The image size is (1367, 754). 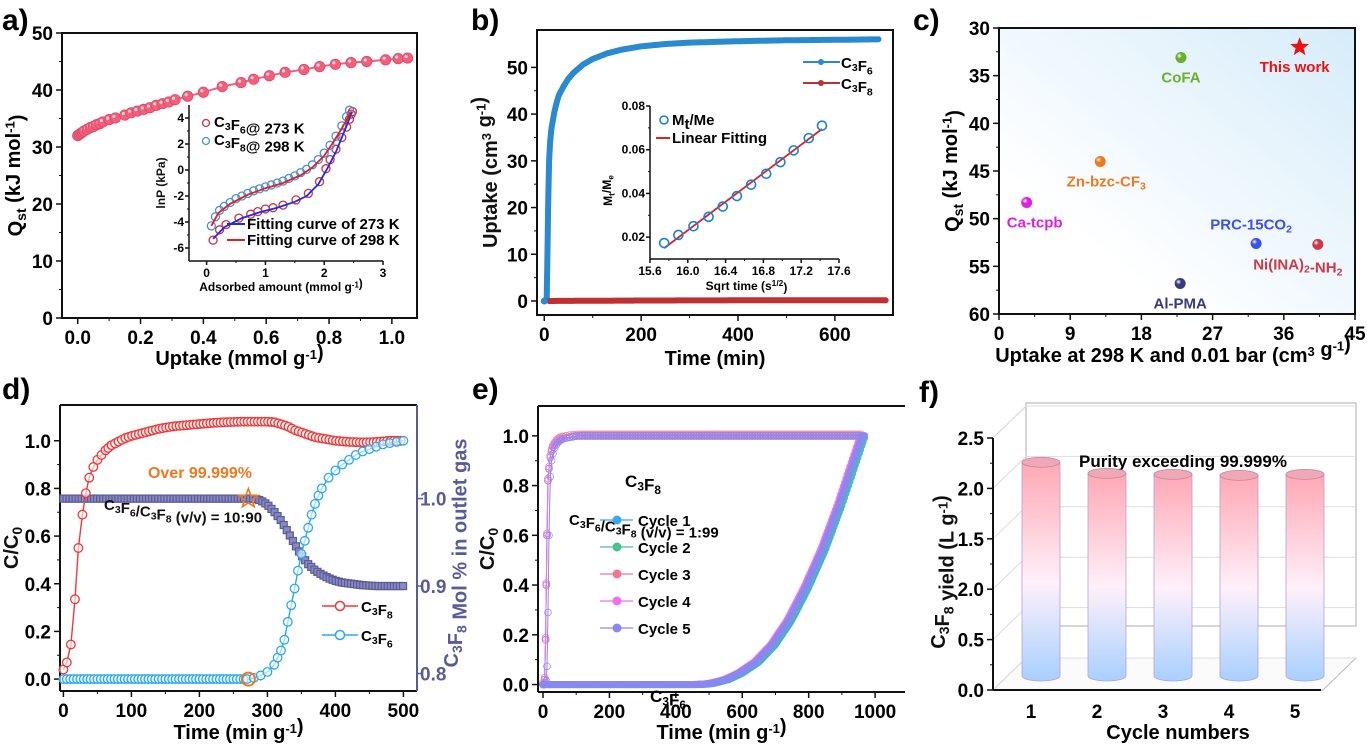 I want to click on text-span: 0, so click(x=206, y=273).